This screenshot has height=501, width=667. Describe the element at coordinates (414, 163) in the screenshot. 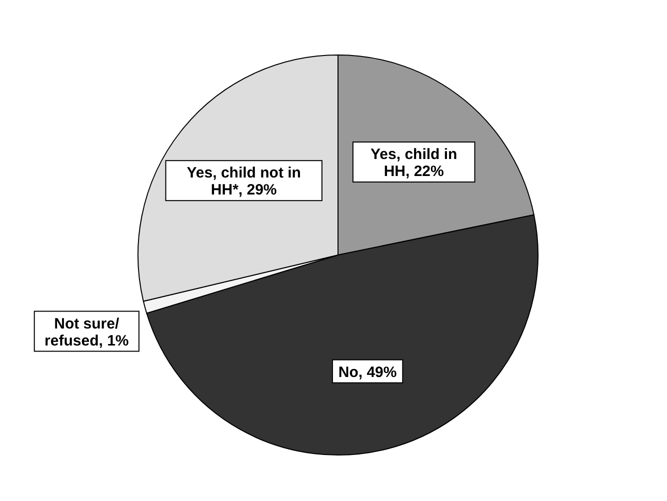

I see `slice-label: Yes, child in HH, 22%` at that location.